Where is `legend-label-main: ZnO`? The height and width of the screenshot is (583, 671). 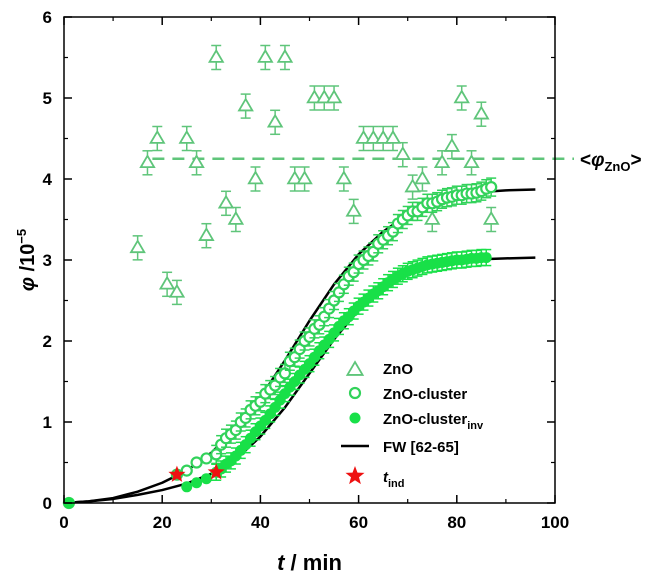
legend-label-main: ZnO is located at coordinates (398, 369).